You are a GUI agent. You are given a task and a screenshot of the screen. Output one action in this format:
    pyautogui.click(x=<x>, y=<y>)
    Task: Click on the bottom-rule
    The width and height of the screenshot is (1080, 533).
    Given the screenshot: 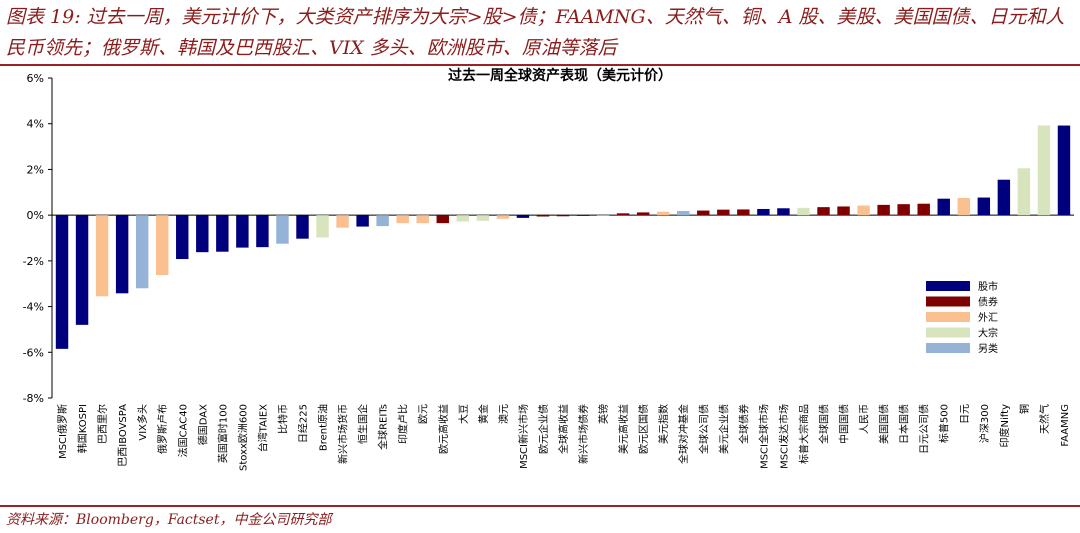 What is the action you would take?
    pyautogui.click(x=540, y=506)
    